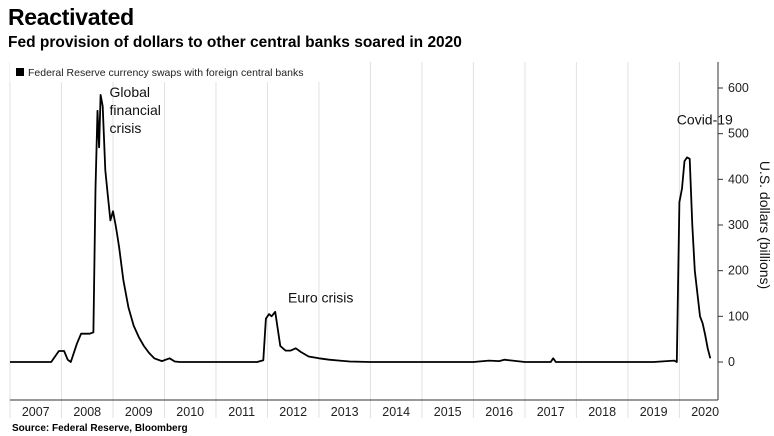 Image resolution: width=774 pixels, height=436 pixels. Describe the element at coordinates (126, 128) in the screenshot. I see `annotation-line: crisis` at that location.